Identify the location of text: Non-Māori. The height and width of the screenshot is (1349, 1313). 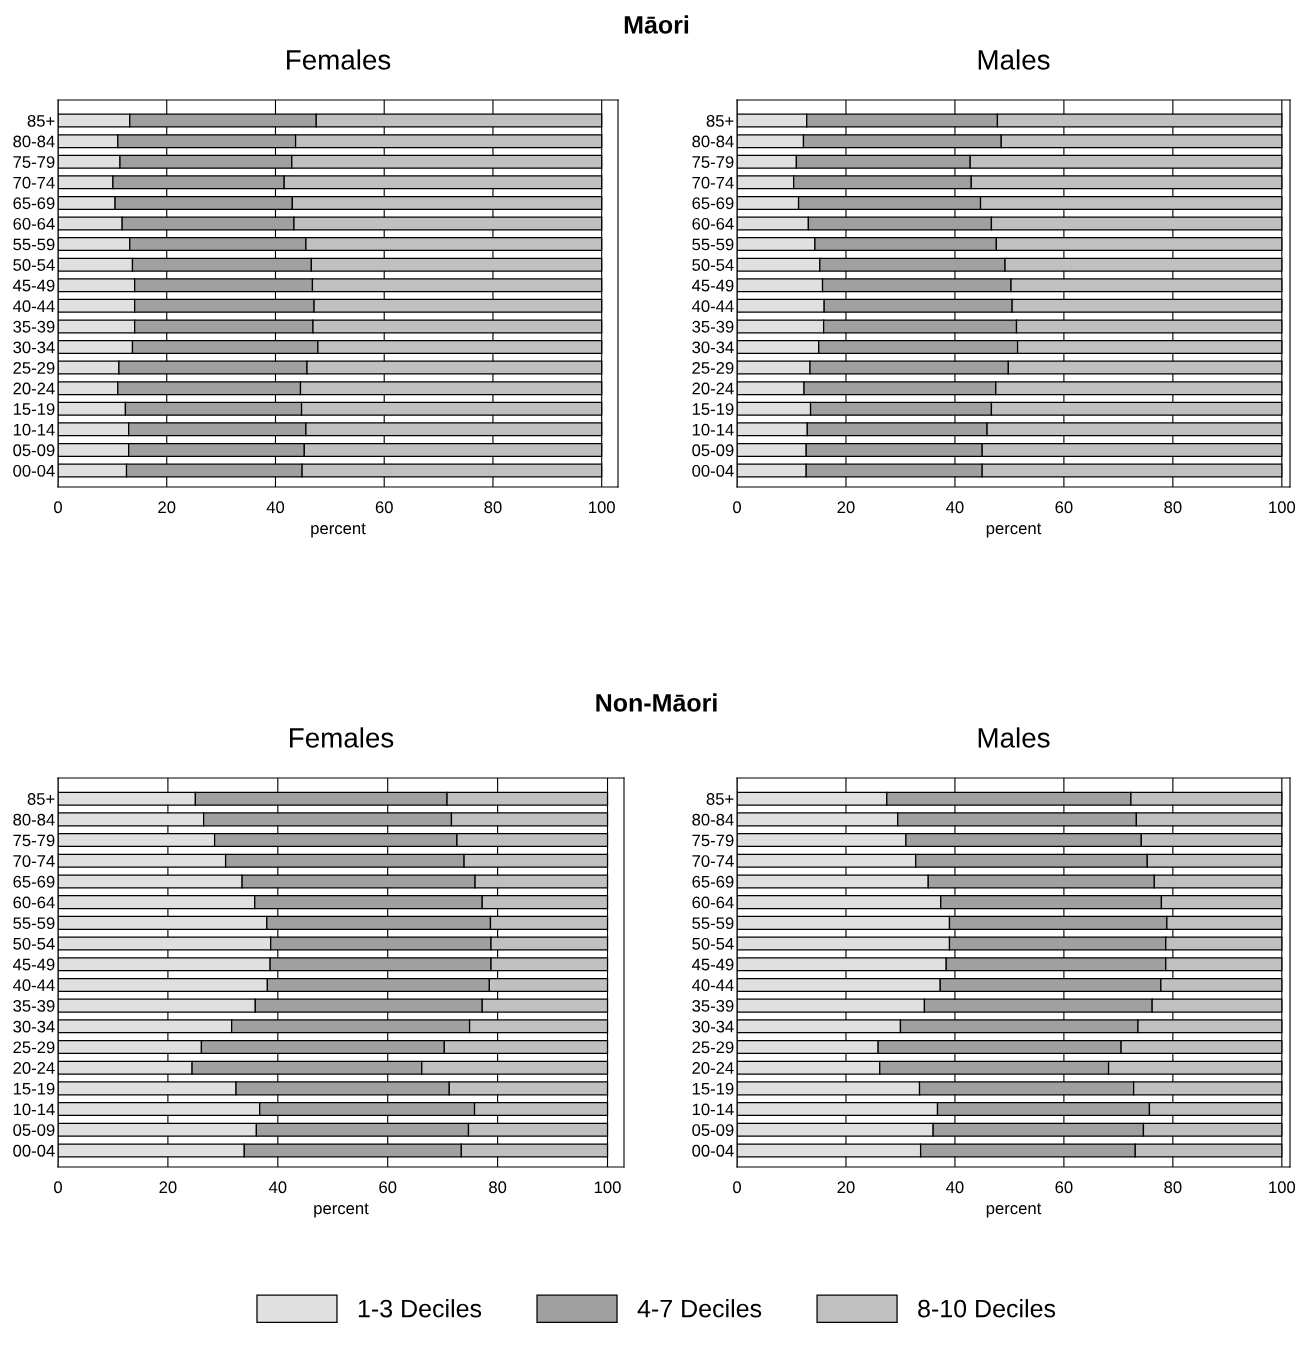
(656, 702).